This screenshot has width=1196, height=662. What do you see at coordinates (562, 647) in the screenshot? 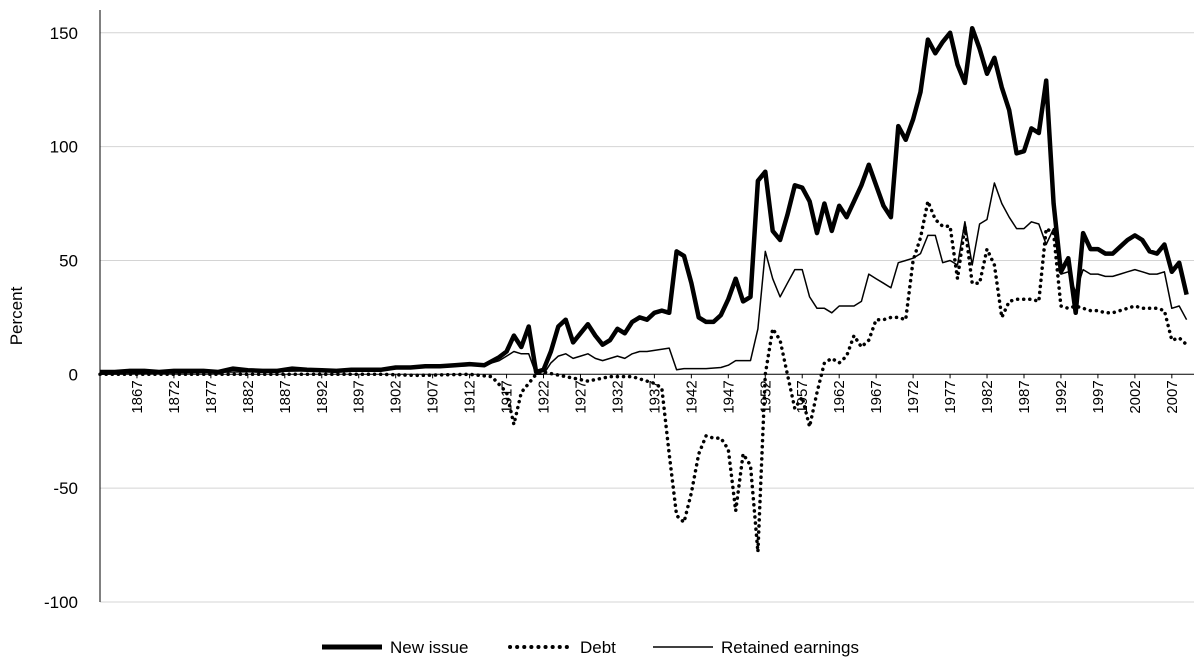
I see `legend-item-debt: Debt` at bounding box center [562, 647].